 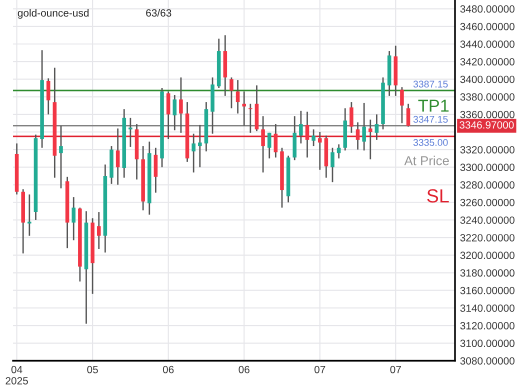 What do you see at coordinates (430, 84) in the screenshot?
I see `annotation: 3387.15` at bounding box center [430, 84].